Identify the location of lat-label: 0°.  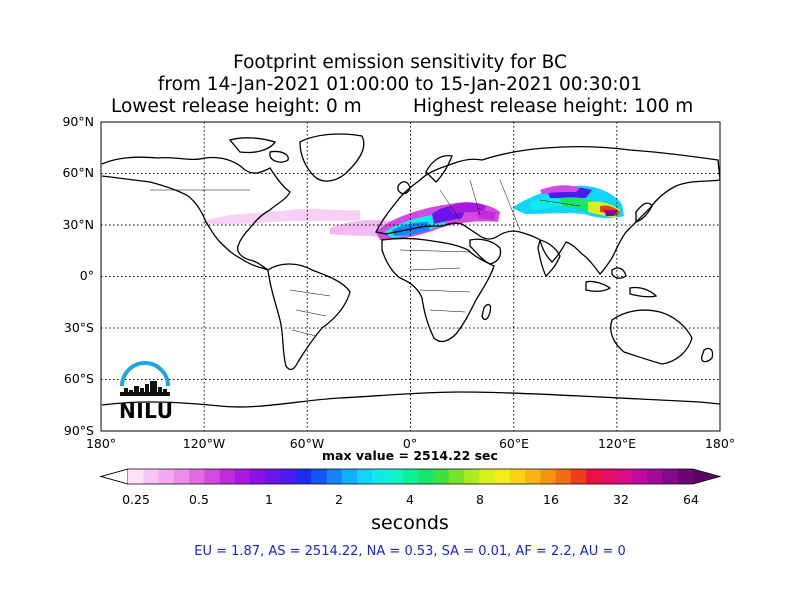
(86, 275).